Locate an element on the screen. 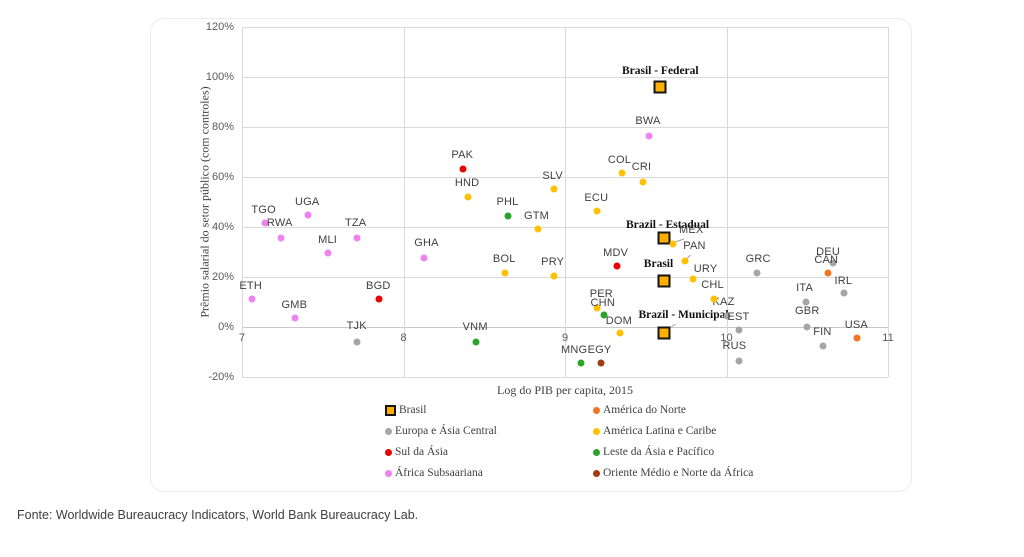 The width and height of the screenshot is (1024, 557). point-label-bol: BOL is located at coordinates (504, 259).